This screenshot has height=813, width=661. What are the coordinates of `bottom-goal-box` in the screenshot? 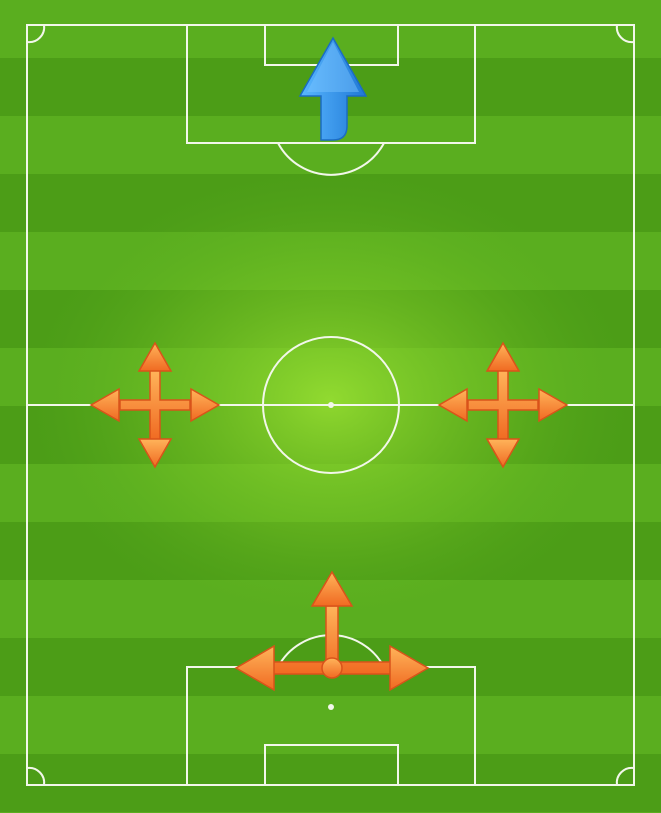 It's located at (331, 765).